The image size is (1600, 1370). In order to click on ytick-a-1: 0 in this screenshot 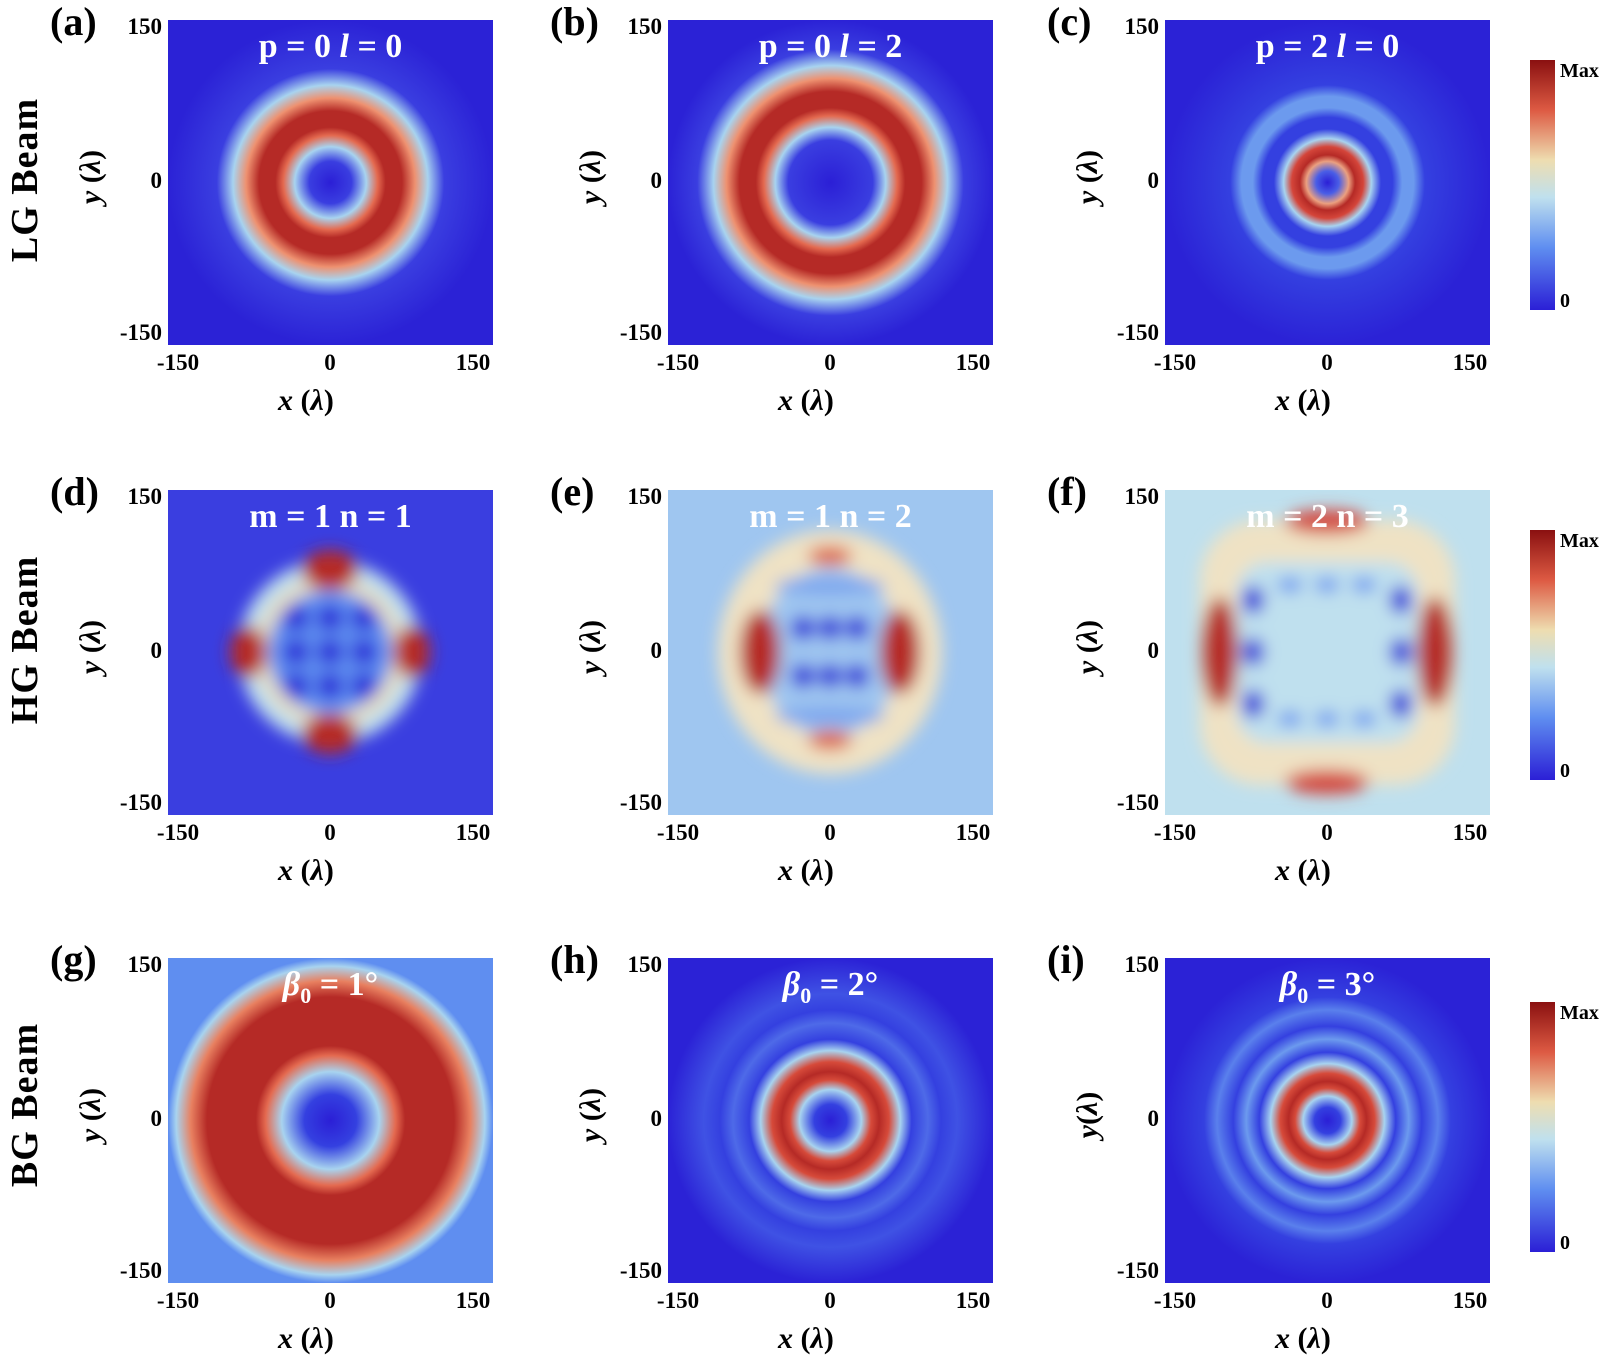, I will do `click(156, 180)`.